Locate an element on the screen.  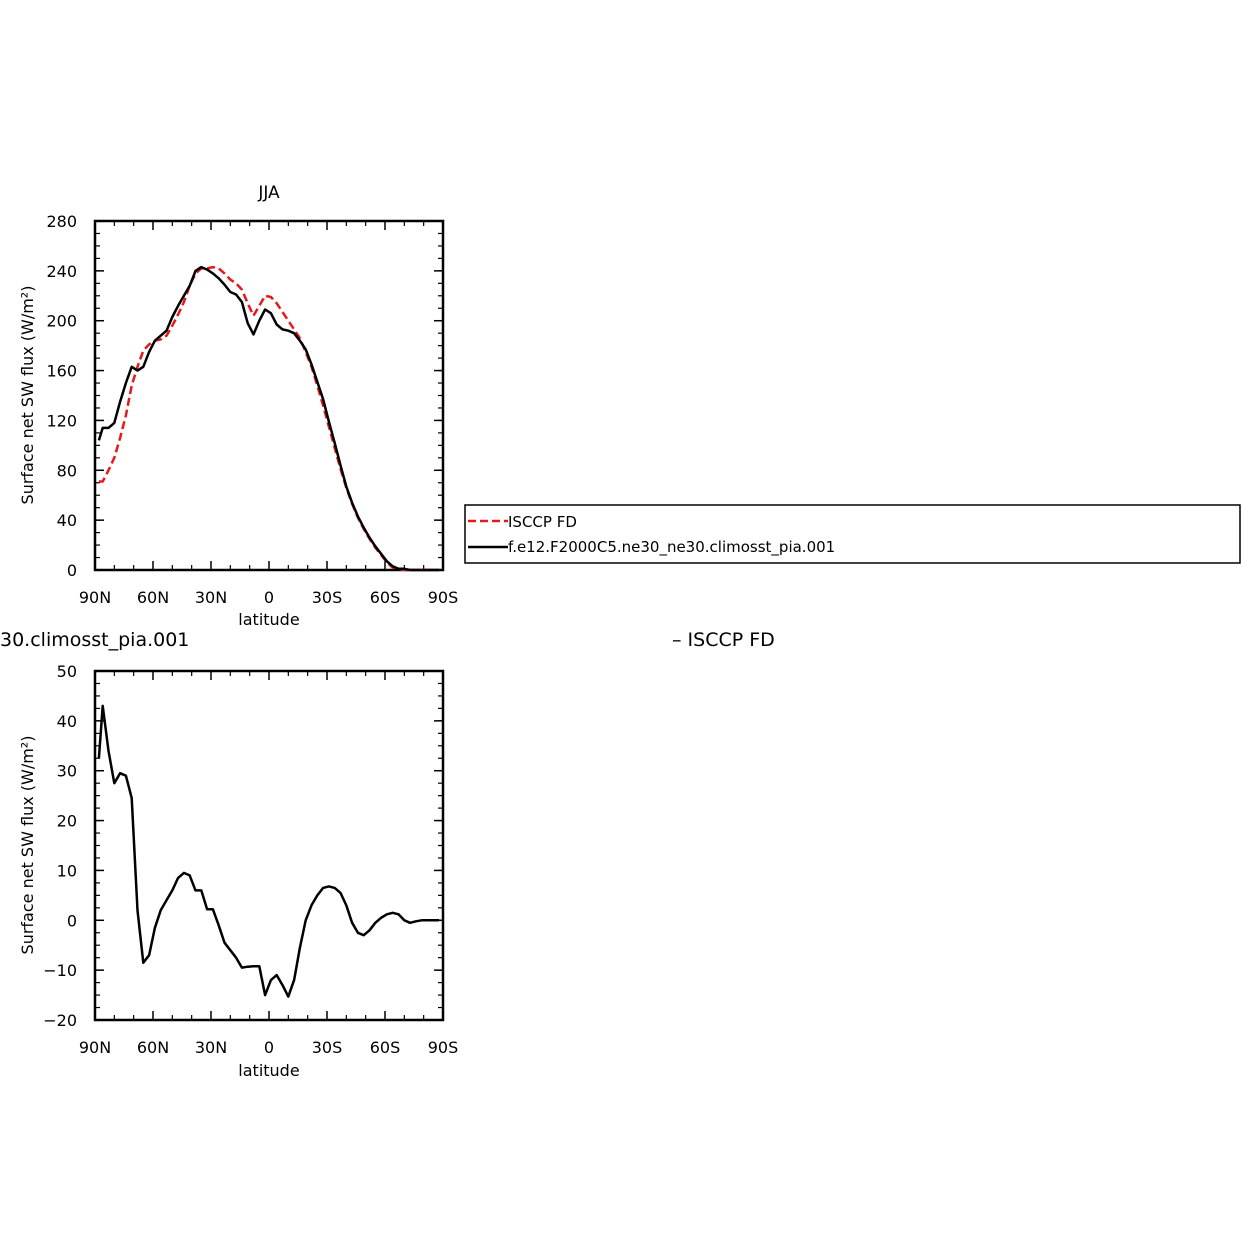
y-tick-label: −10 is located at coordinates (60, 970).